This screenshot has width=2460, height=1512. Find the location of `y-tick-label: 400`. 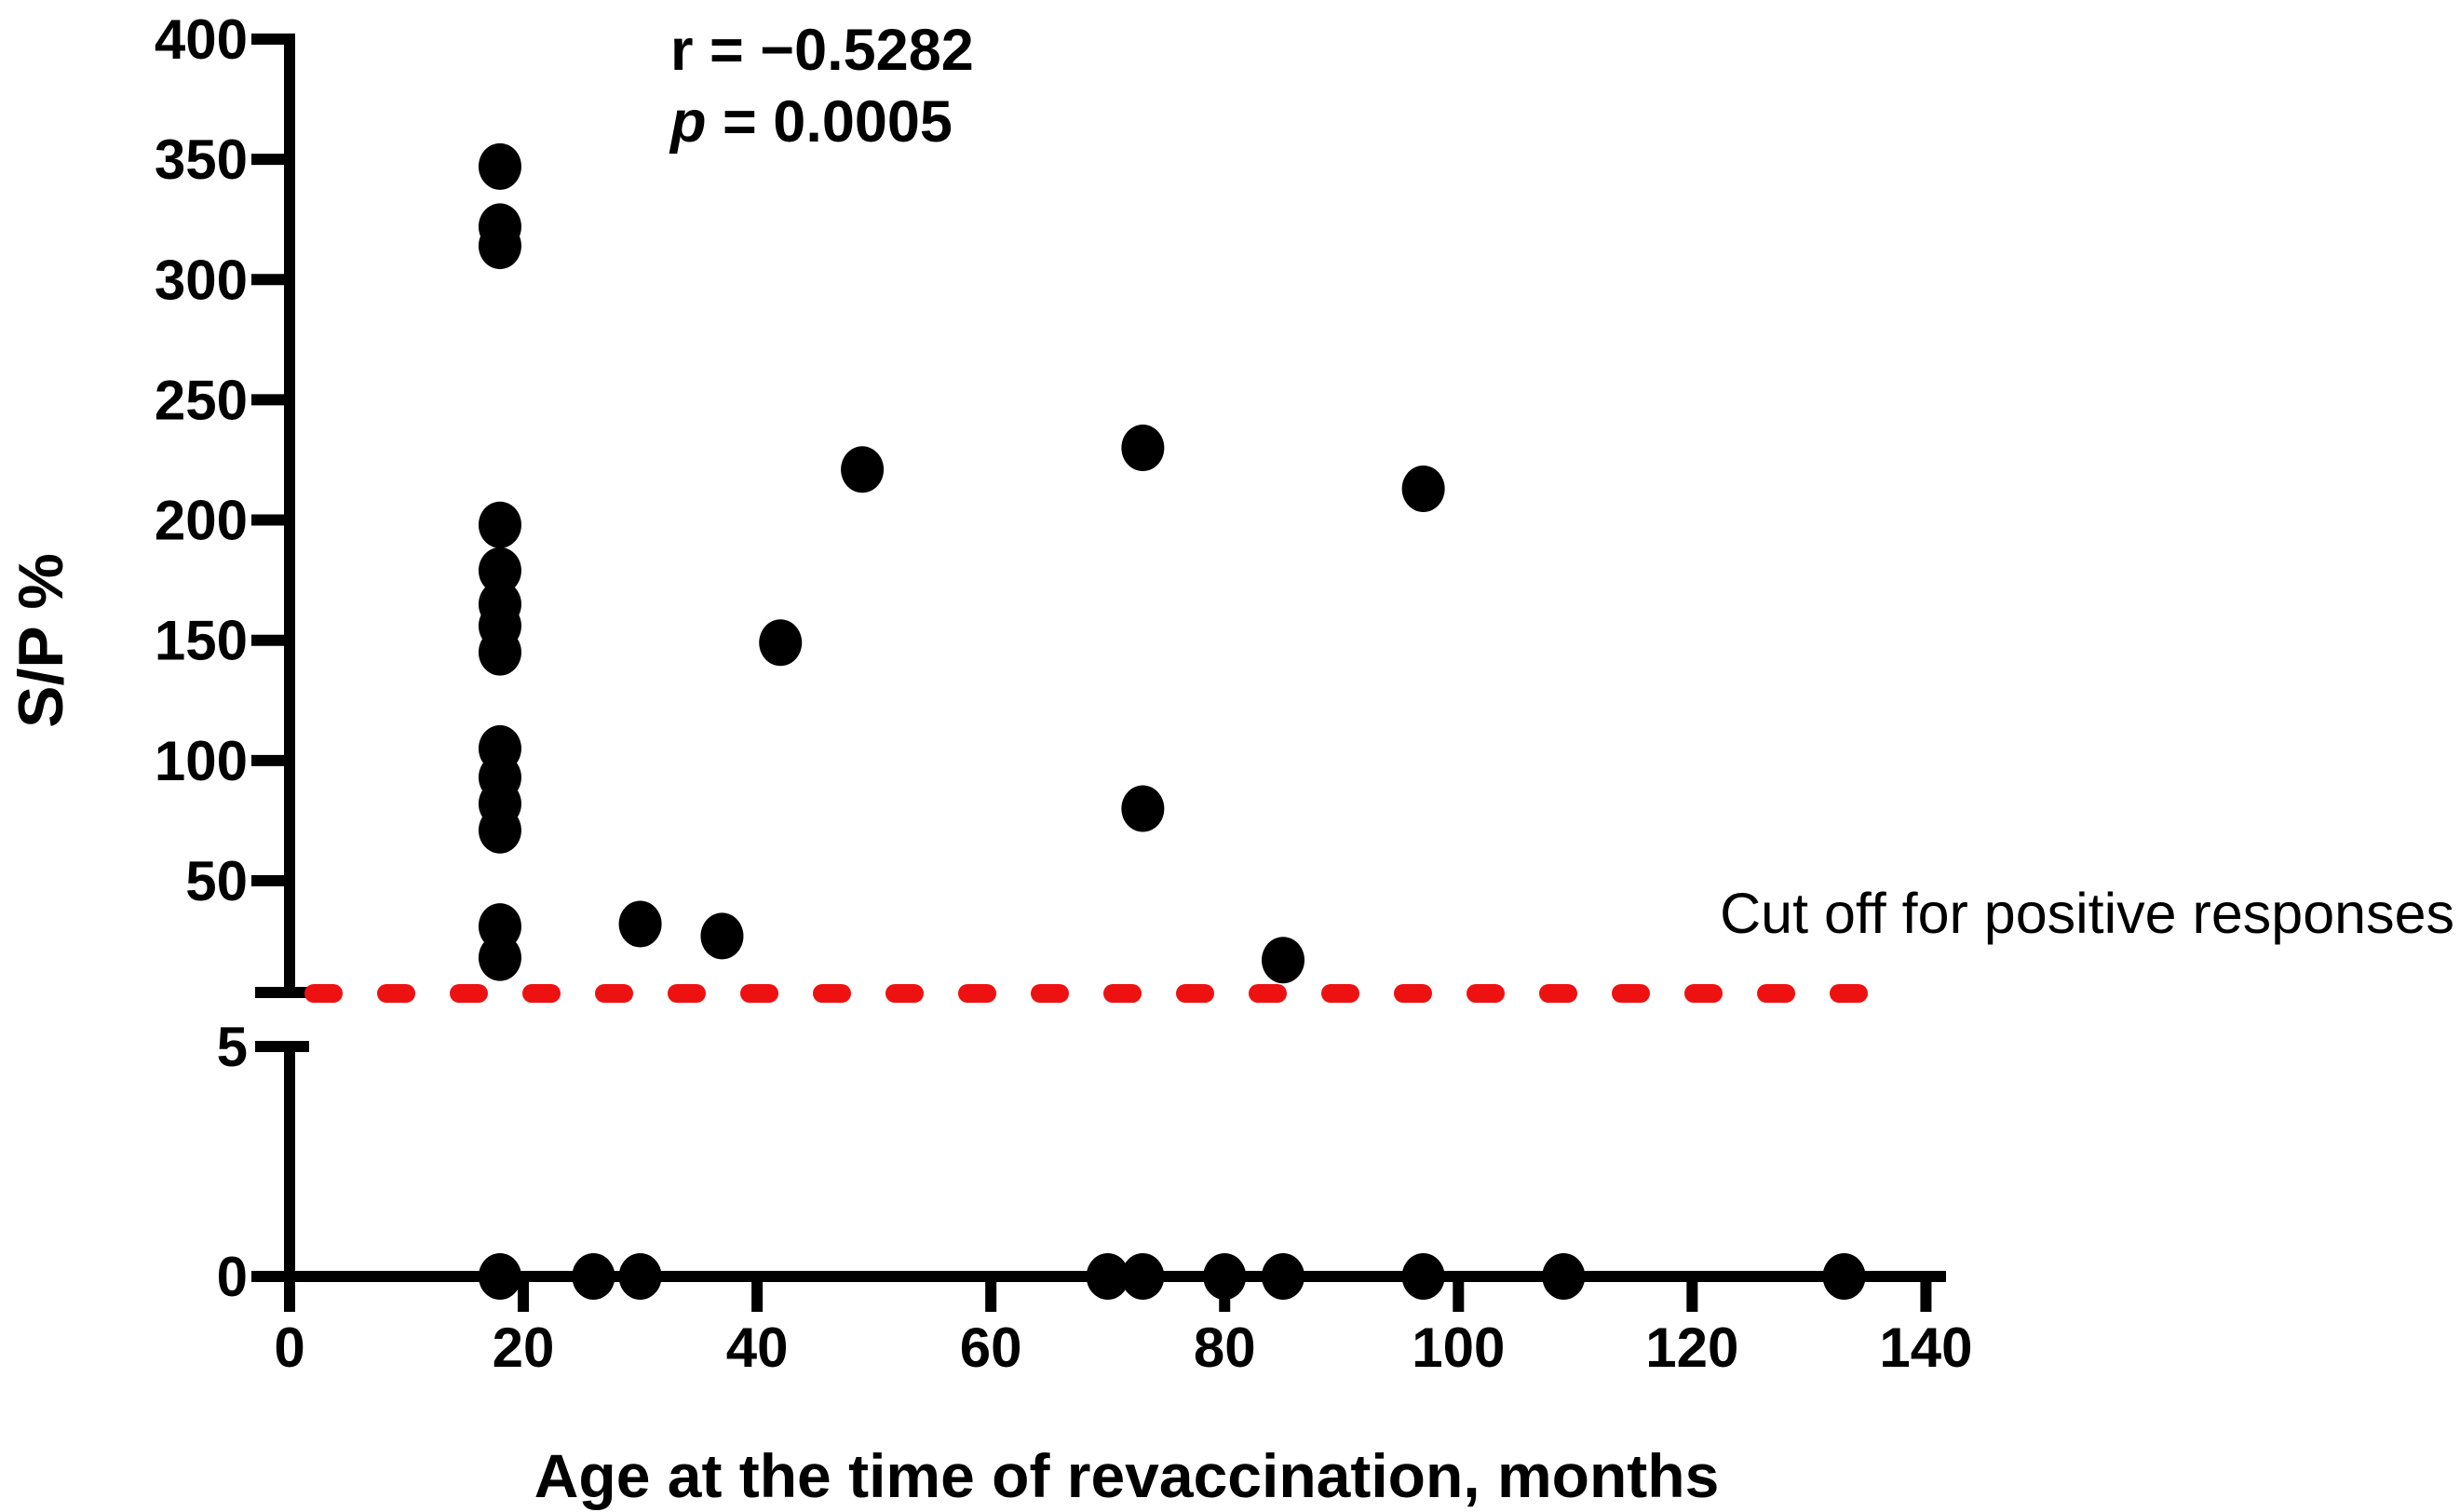

y-tick-label: 400 is located at coordinates (201, 39).